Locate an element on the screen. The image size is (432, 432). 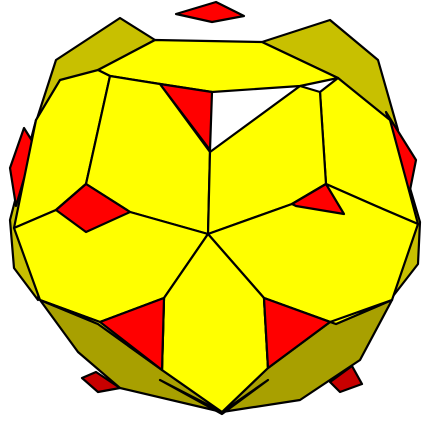
triangle-bottom-right is located at coordinates (297, 333).